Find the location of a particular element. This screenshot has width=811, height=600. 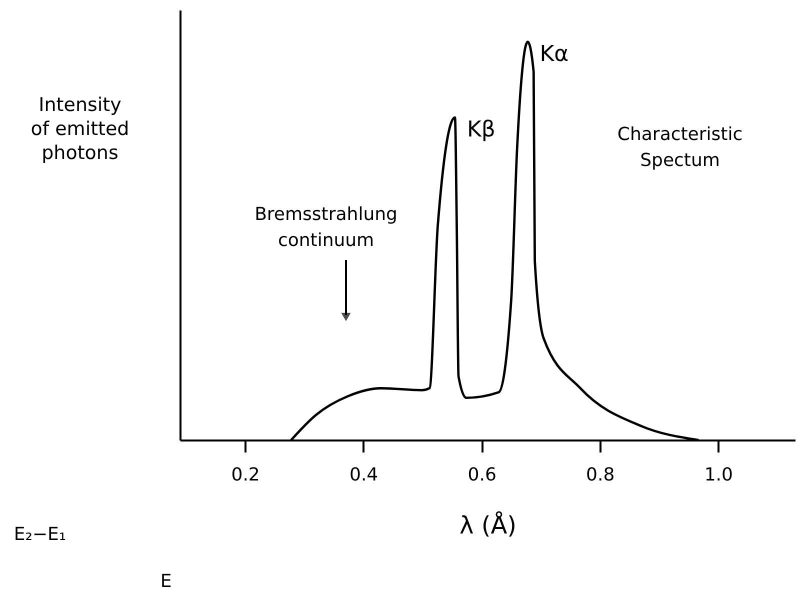

x-axis-title: λ (Å) is located at coordinates (488, 525).